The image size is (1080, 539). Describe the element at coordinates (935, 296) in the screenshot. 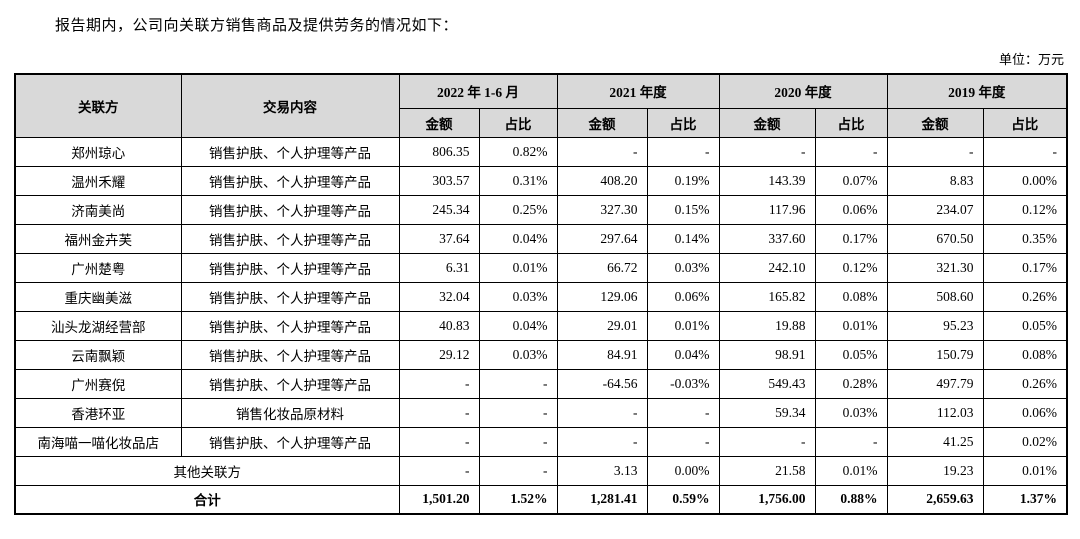

I see `amount-cell: 508.60` at that location.